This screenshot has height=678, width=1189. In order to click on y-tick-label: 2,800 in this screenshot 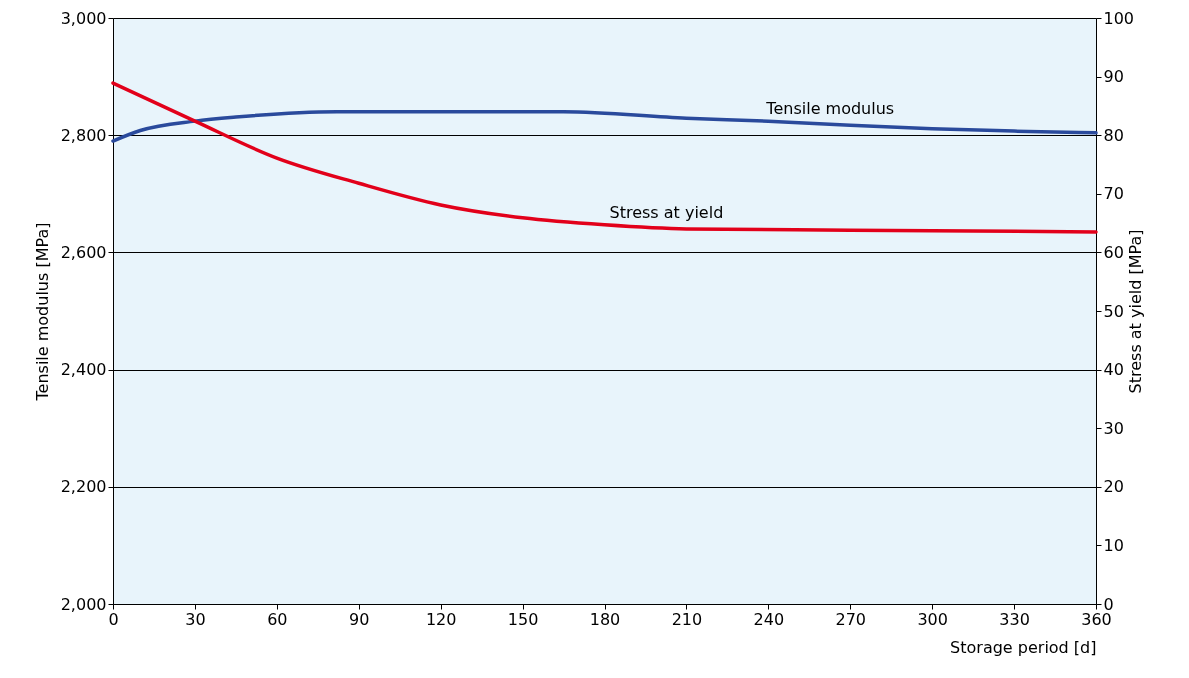, I will do `click(83, 135)`.